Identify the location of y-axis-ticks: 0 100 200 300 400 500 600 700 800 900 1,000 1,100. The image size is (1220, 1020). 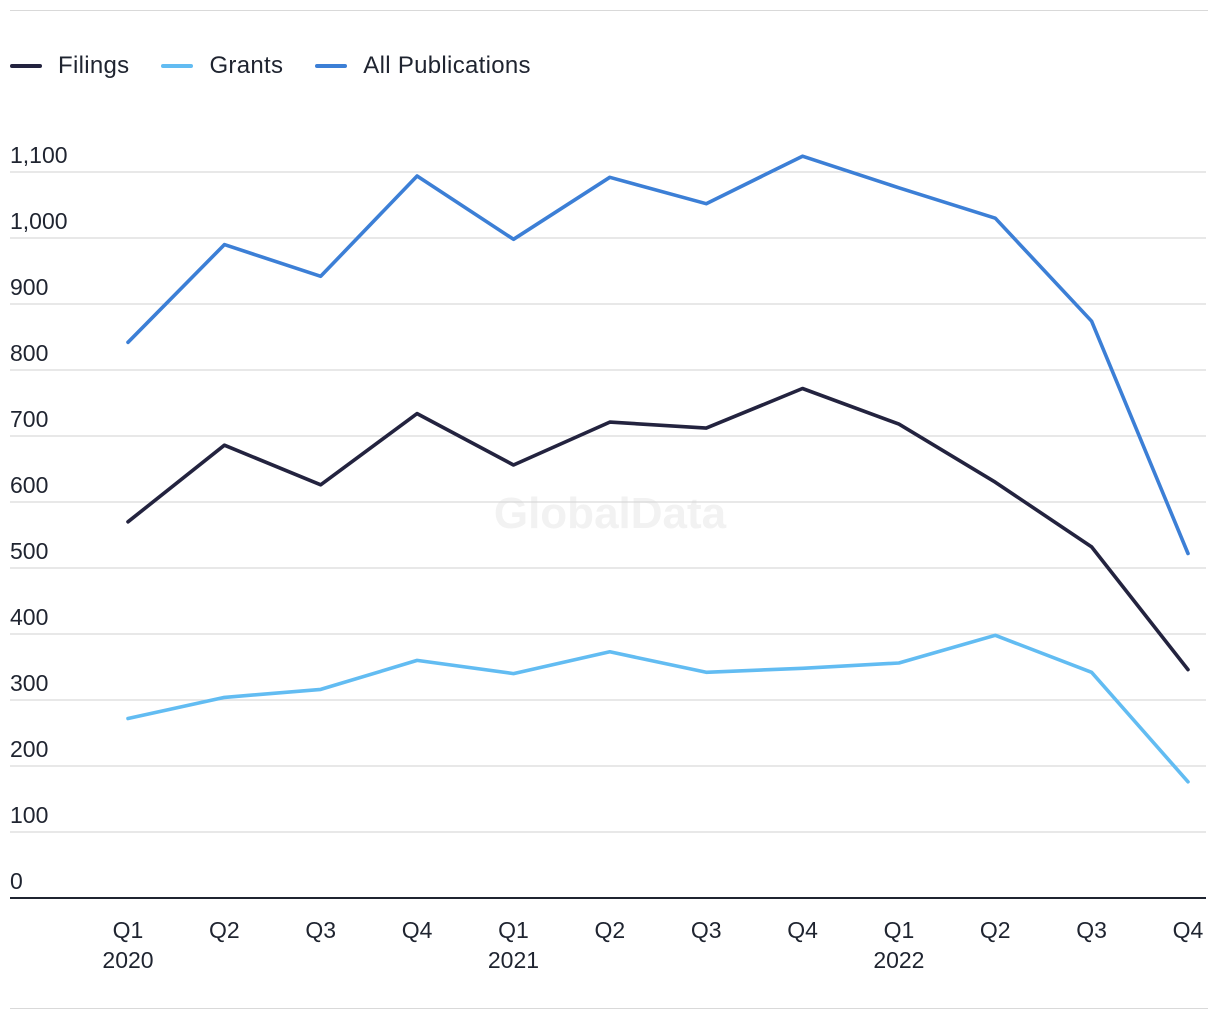
(39, 518).